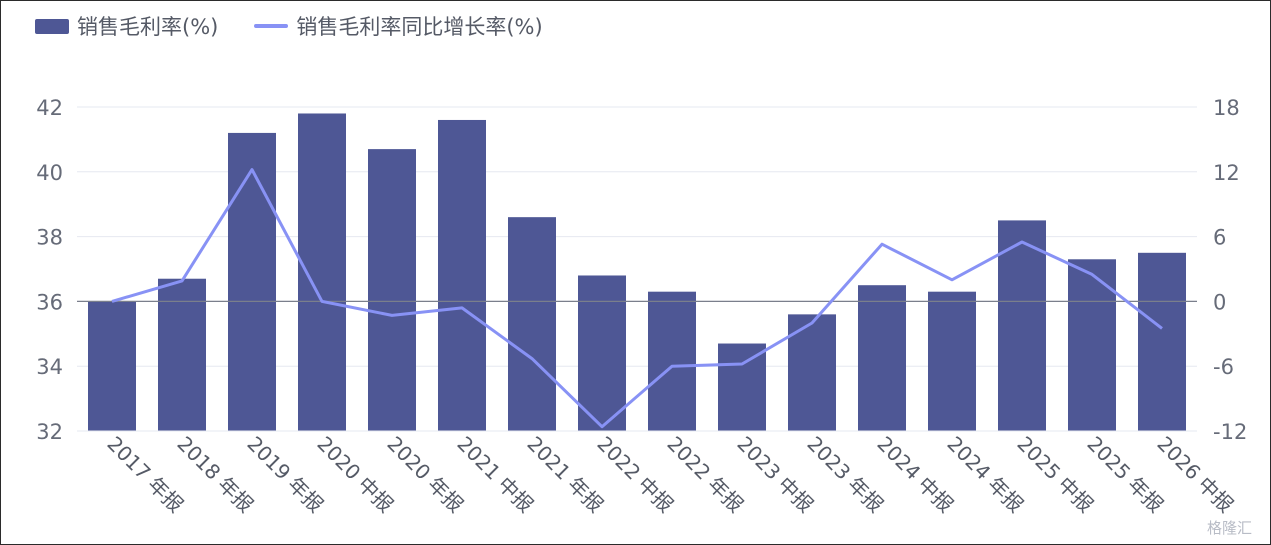 This screenshot has height=545, width=1271. Describe the element at coordinates (49, 173) in the screenshot. I see `y-left-tick-label: 40` at that location.